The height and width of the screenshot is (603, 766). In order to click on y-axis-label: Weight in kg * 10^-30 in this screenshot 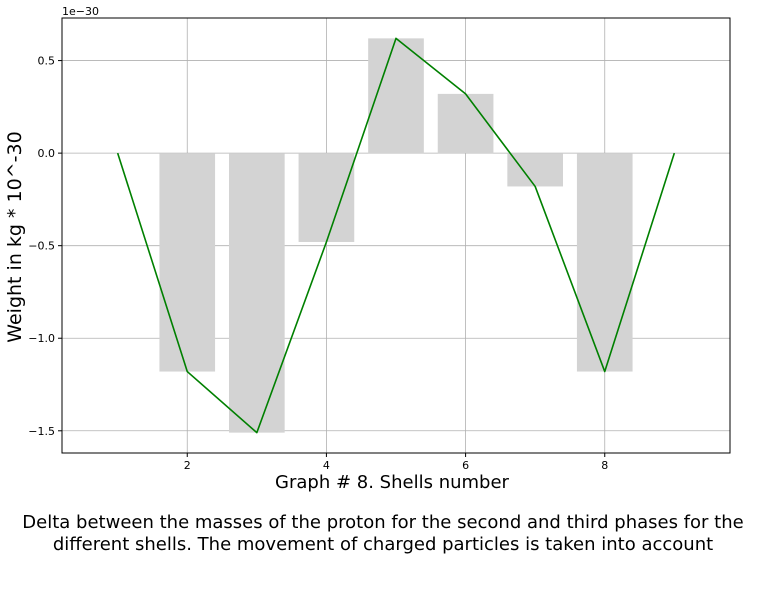, I will do `click(15, 236)`.